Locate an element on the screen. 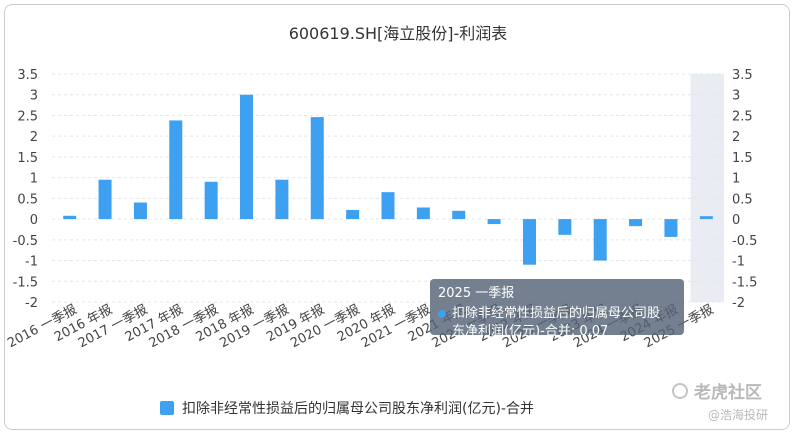 Image resolution: width=796 pixels, height=436 pixels. y-tick-label-left: 2.5 is located at coordinates (27, 116).